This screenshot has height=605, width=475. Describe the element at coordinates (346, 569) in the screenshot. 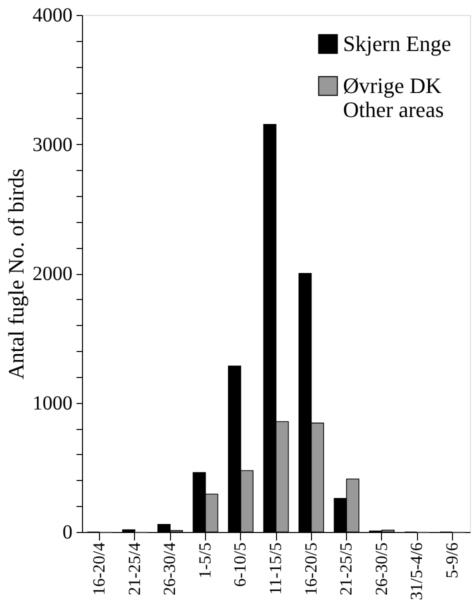

I see `x-tick-label: 21-25/5` at that location.